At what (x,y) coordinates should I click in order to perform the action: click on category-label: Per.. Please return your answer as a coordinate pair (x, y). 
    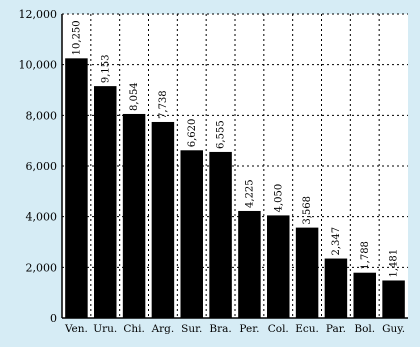
    Looking at the image, I should click on (249, 329).